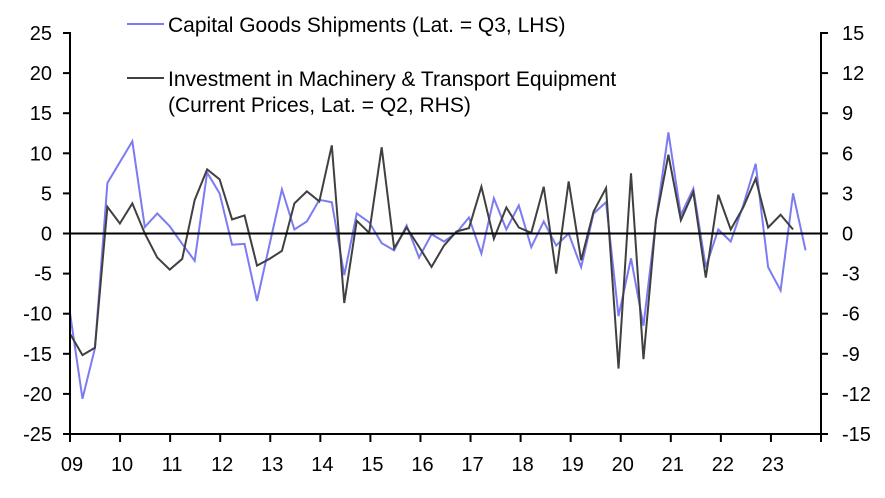 This screenshot has height=498, width=885. What do you see at coordinates (441, 455) in the screenshot?
I see `x-ticks: 09 10 11 12 13 14 15 16 17 18 19 20 21 22 23` at bounding box center [441, 455].